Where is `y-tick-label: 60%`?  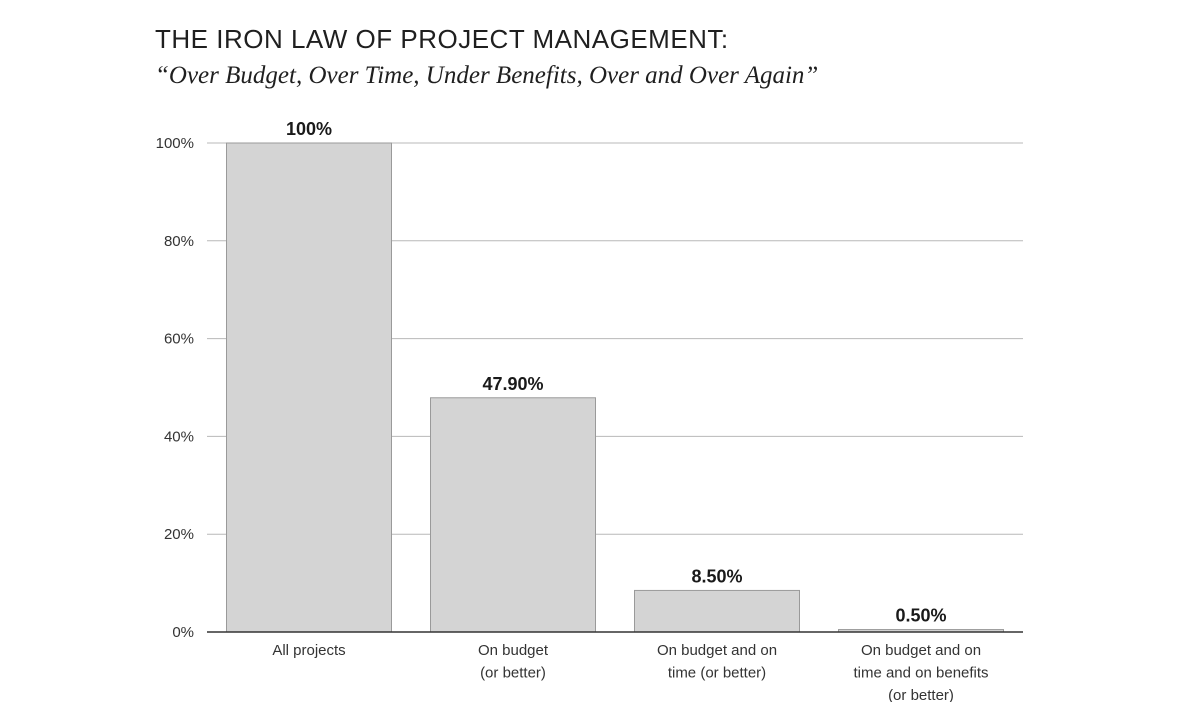
y-tick-label: 60% is located at coordinates (179, 339).